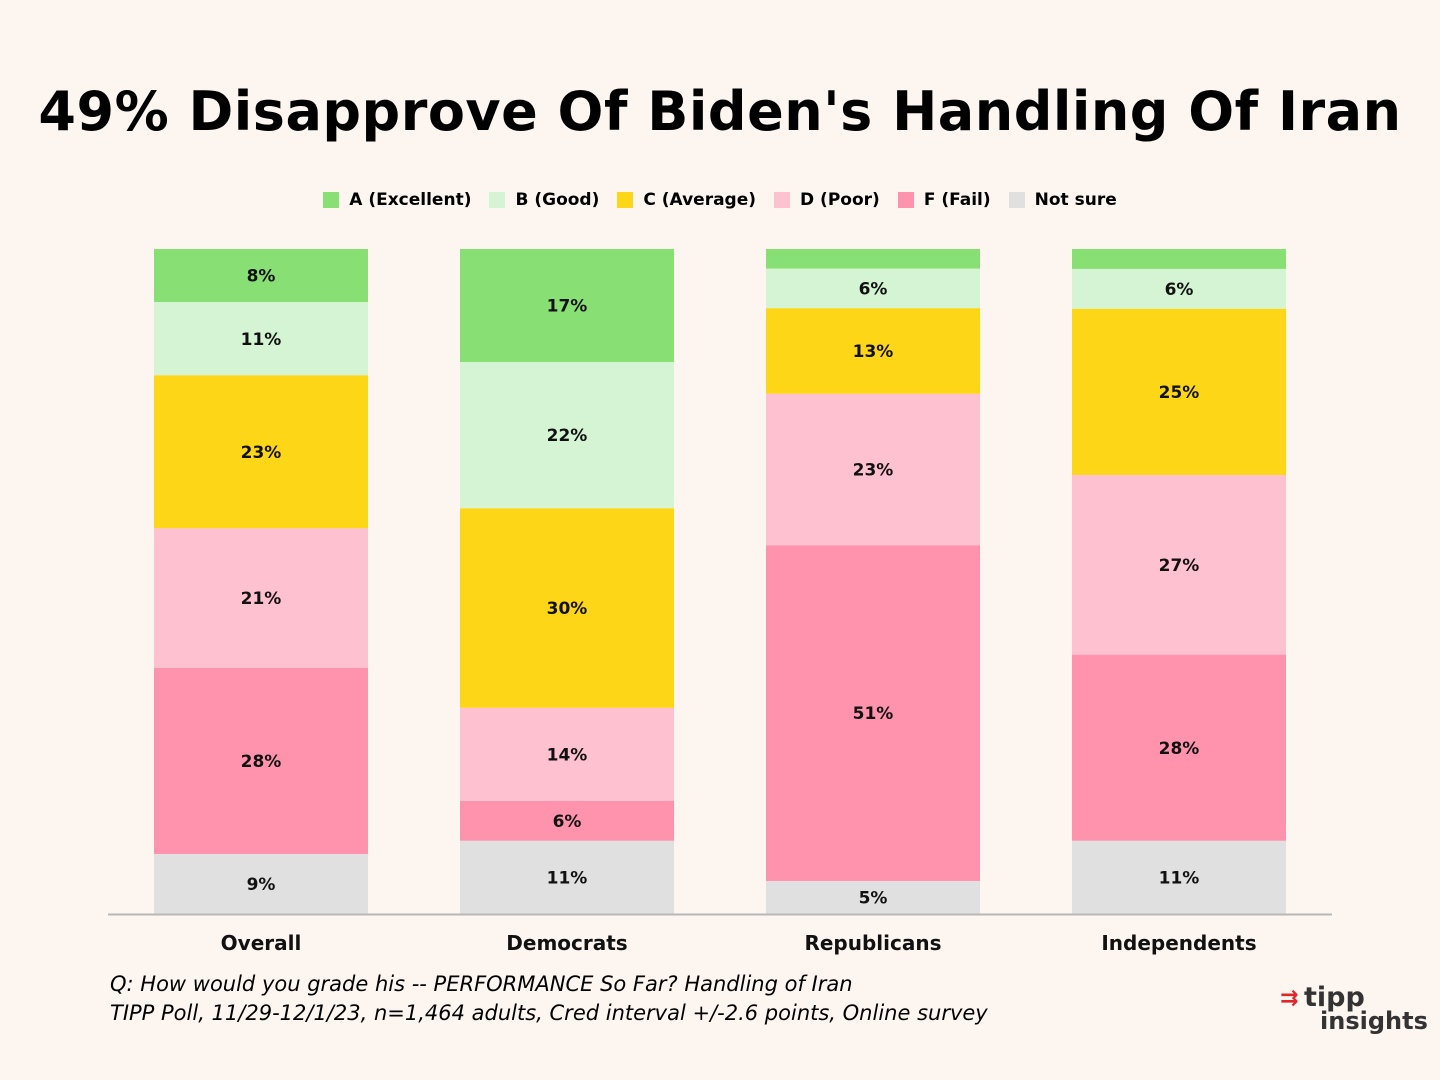 The width and height of the screenshot is (1440, 1080). I want to click on category-label: Overall, so click(261, 943).